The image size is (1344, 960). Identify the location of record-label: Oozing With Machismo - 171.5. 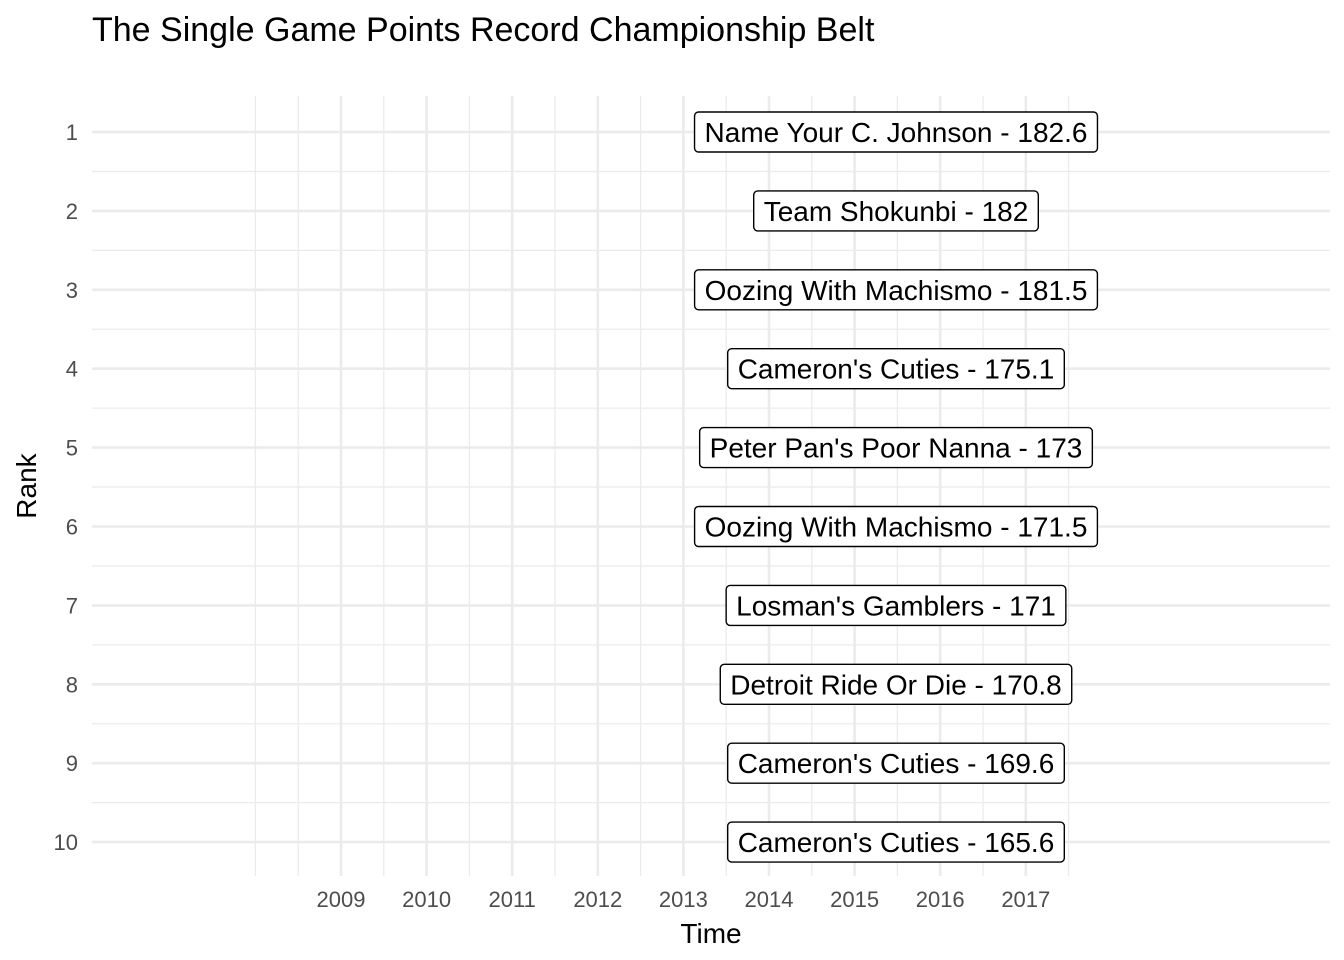
(896, 526).